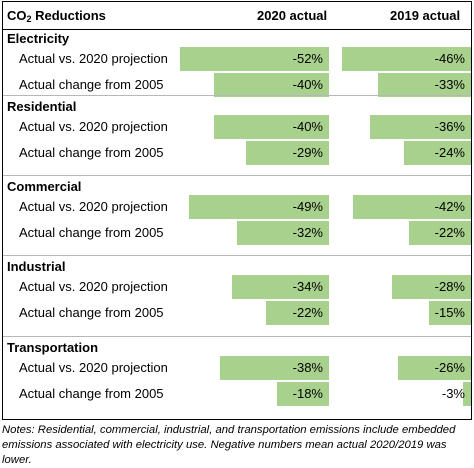  I want to click on column-header-2020: 2020 actual, so click(292, 15).